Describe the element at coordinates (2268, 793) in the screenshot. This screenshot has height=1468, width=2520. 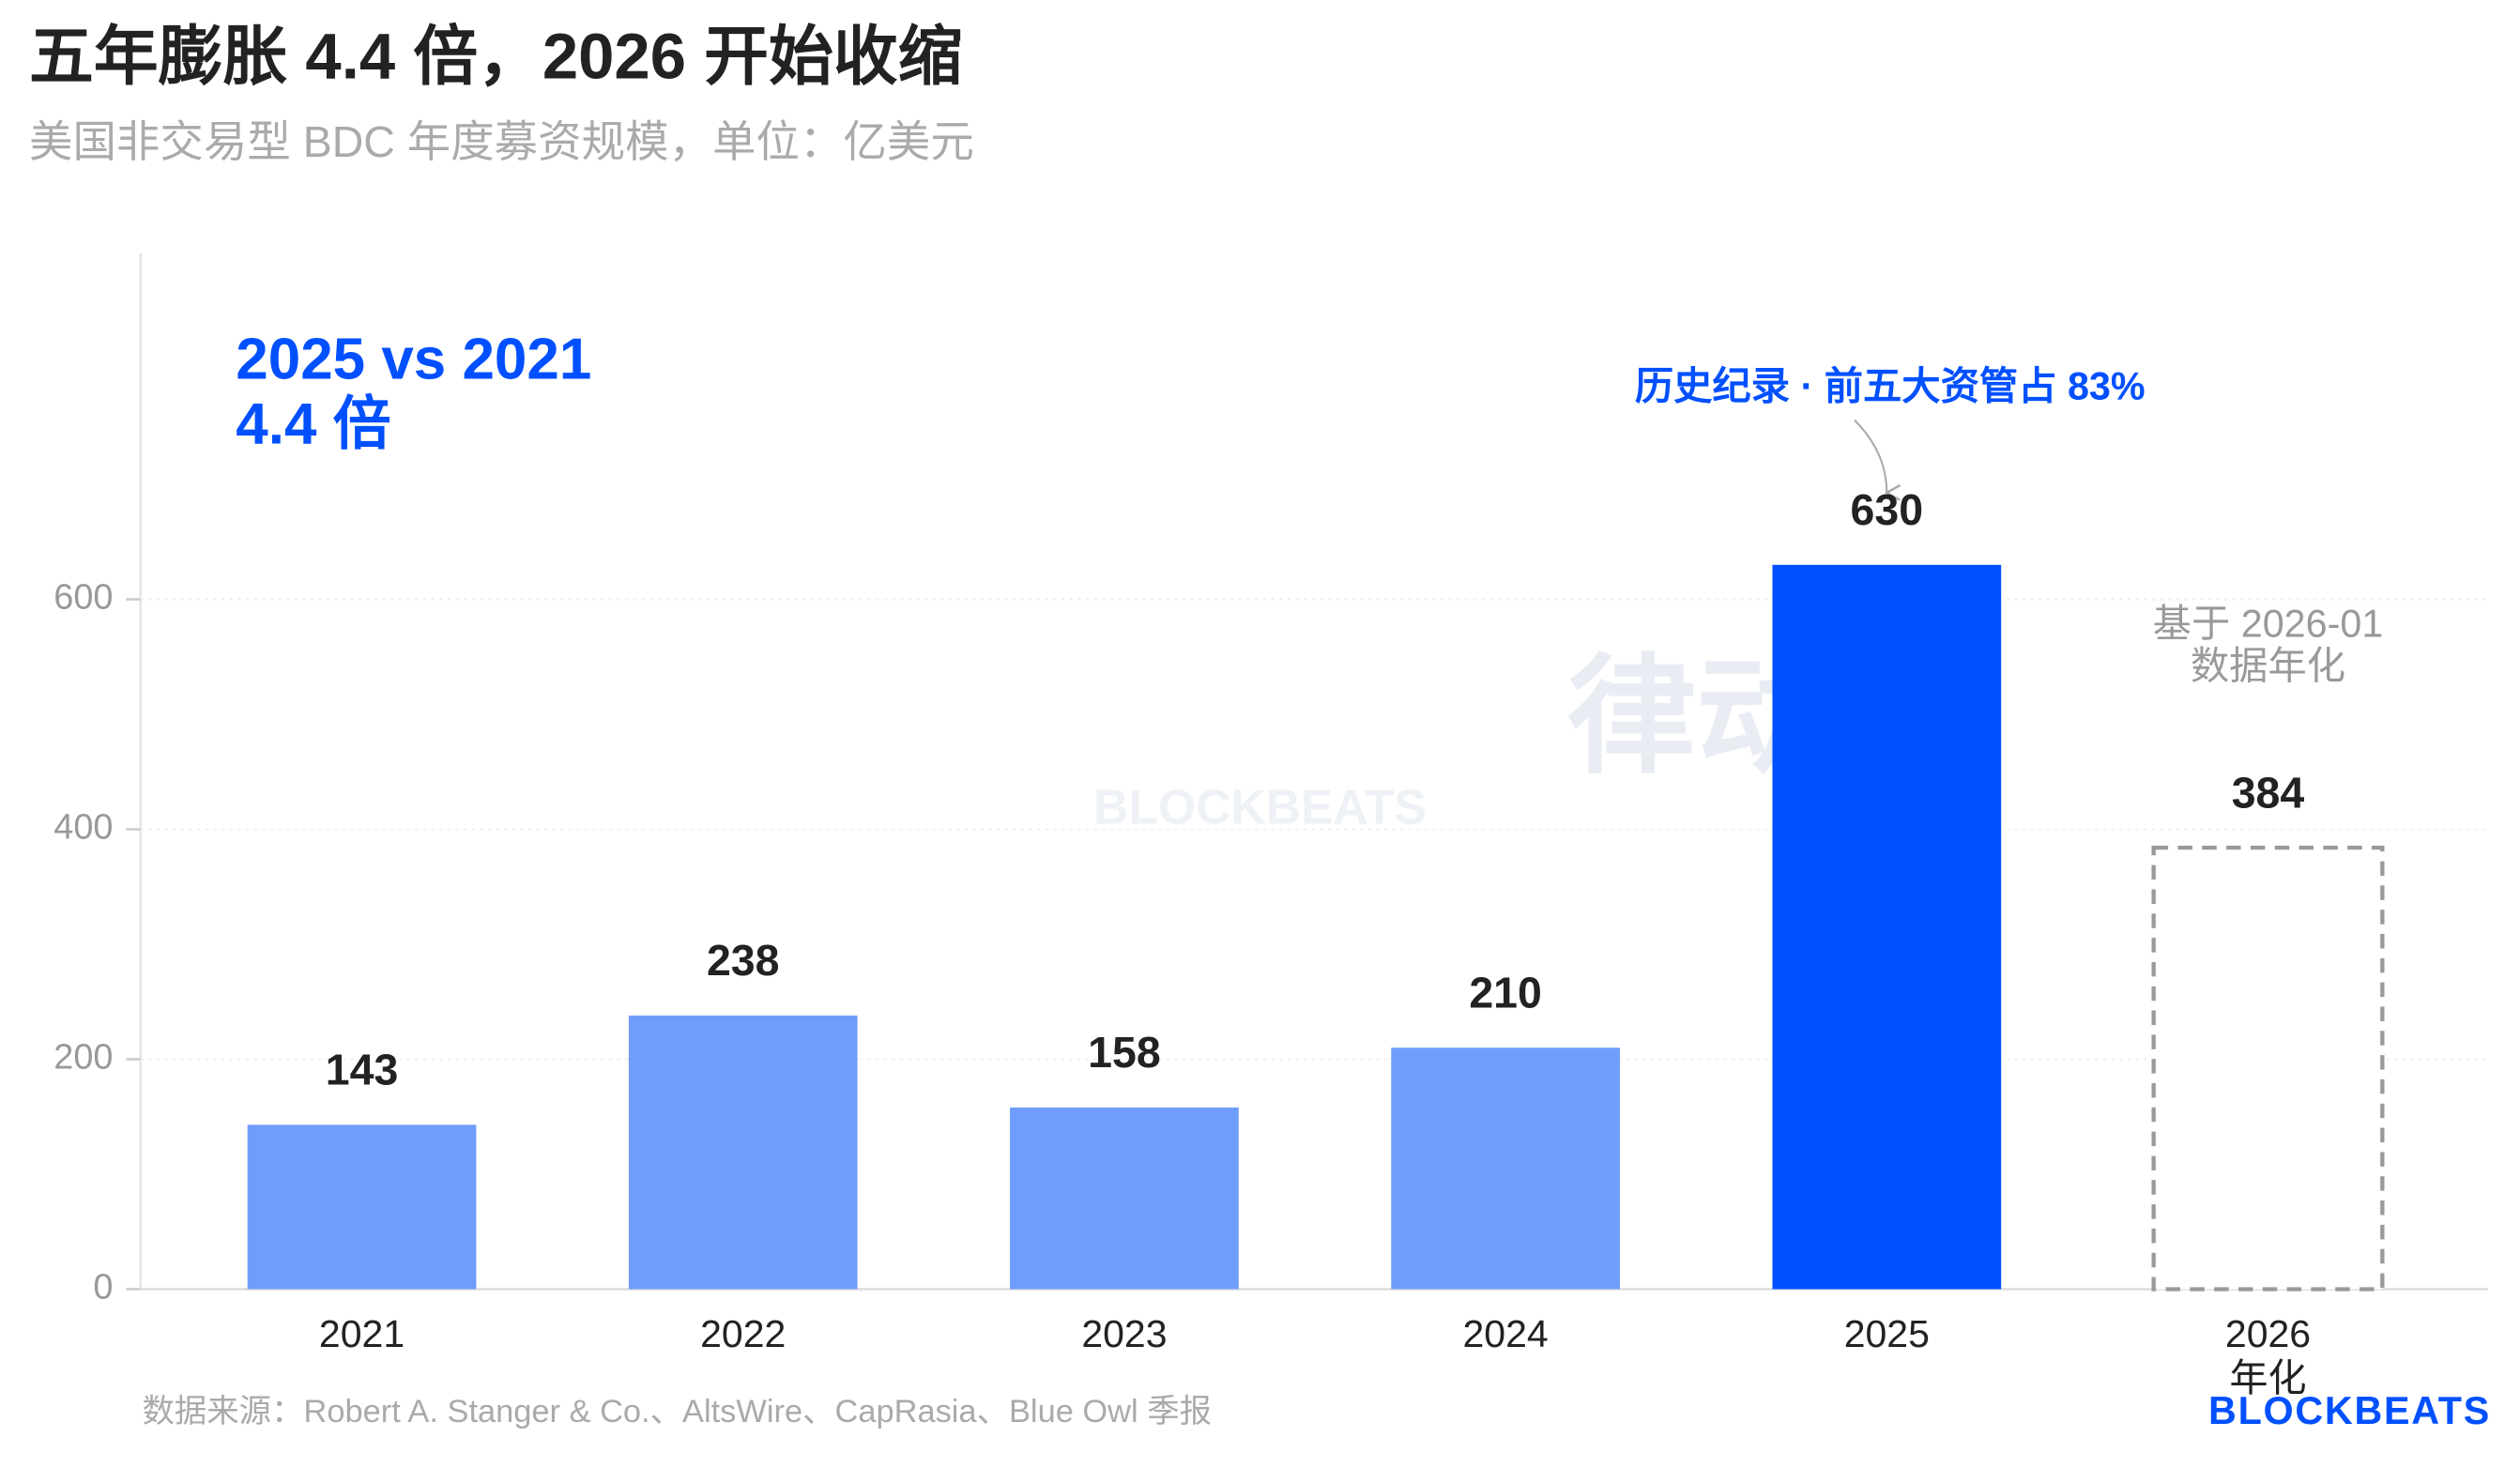
I see `value-label: 384` at that location.